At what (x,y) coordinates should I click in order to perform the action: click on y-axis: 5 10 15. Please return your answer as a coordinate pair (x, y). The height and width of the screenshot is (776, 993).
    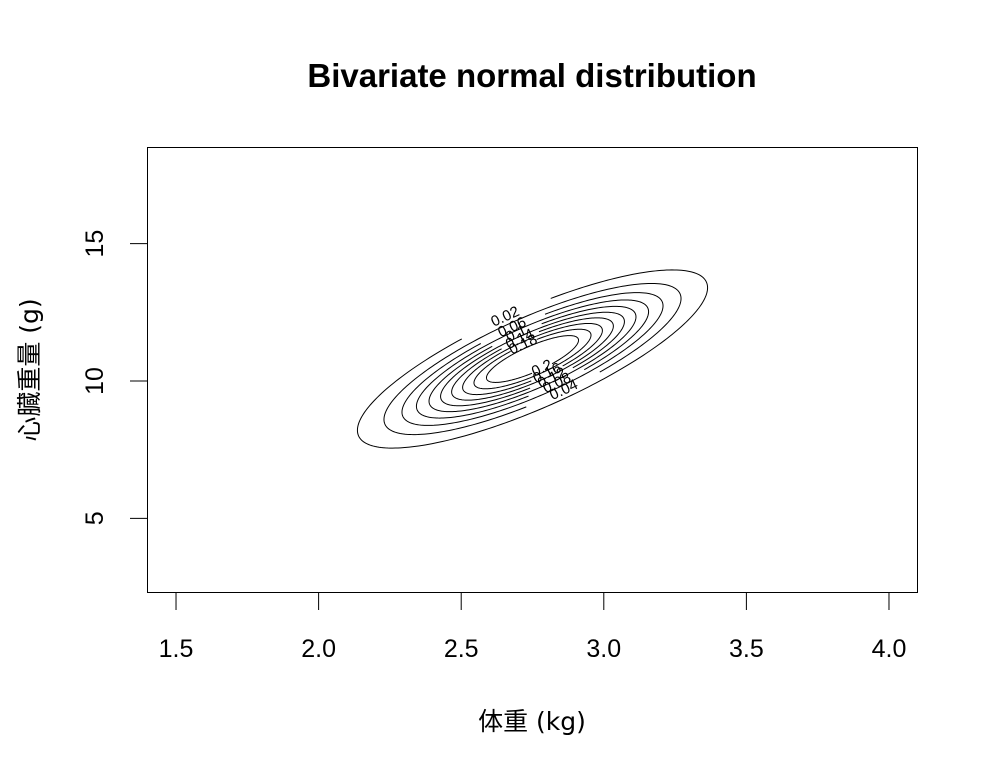
    Looking at the image, I should click on (114, 377).